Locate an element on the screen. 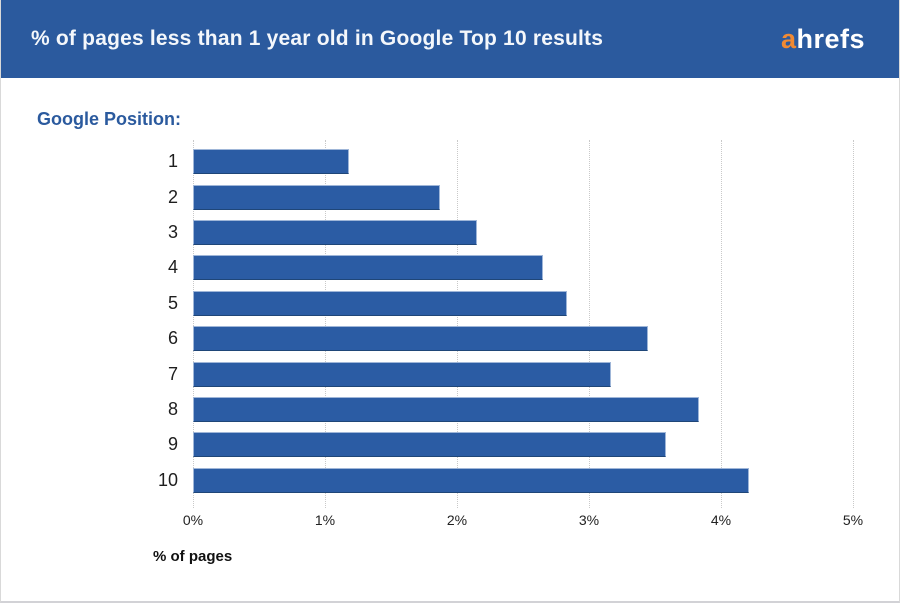  y-axis-label: 6 is located at coordinates (172, 338).